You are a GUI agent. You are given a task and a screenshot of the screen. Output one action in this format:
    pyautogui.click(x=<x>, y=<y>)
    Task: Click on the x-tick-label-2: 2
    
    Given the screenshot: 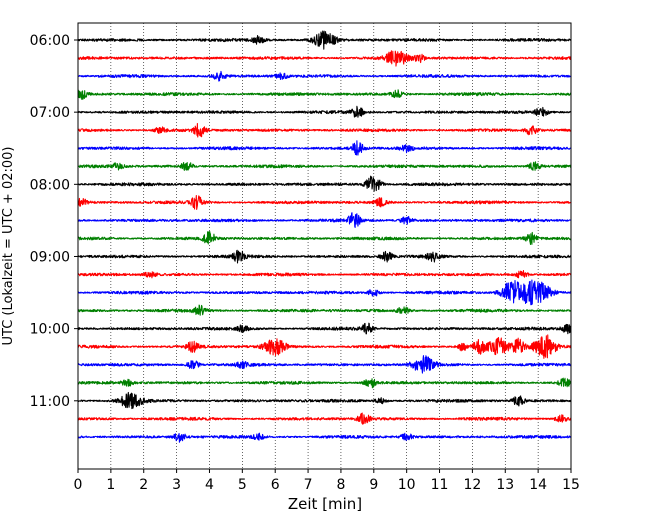 What is the action you would take?
    pyautogui.click(x=143, y=485)
    